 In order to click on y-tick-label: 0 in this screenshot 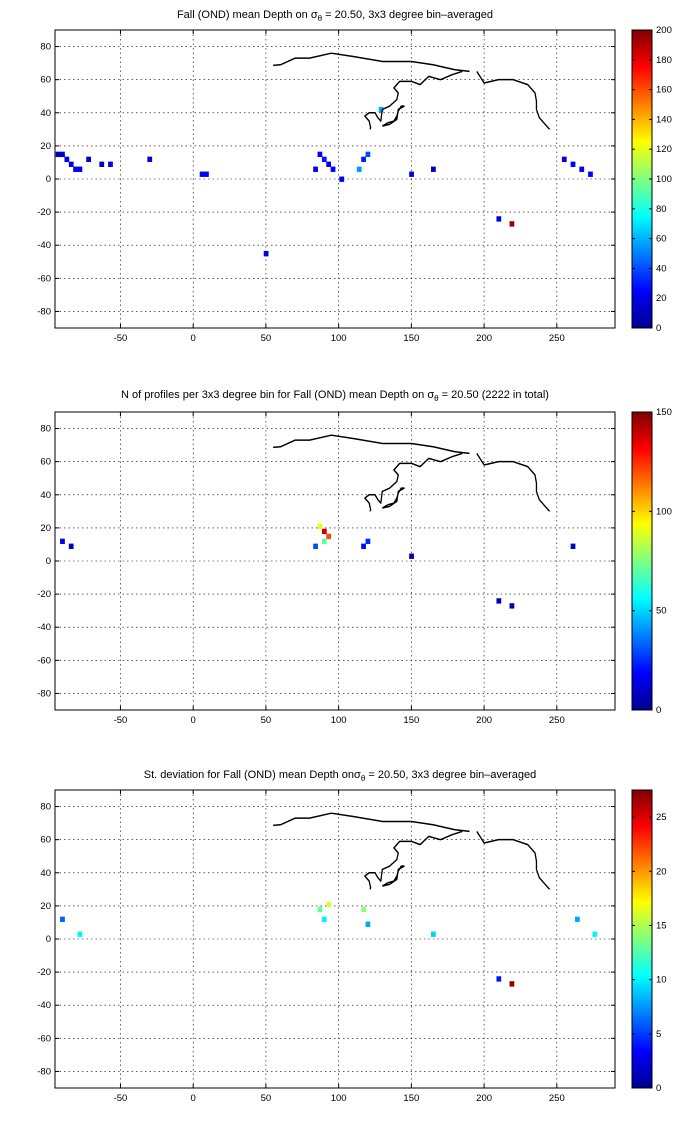, I will do `click(48, 561)`.